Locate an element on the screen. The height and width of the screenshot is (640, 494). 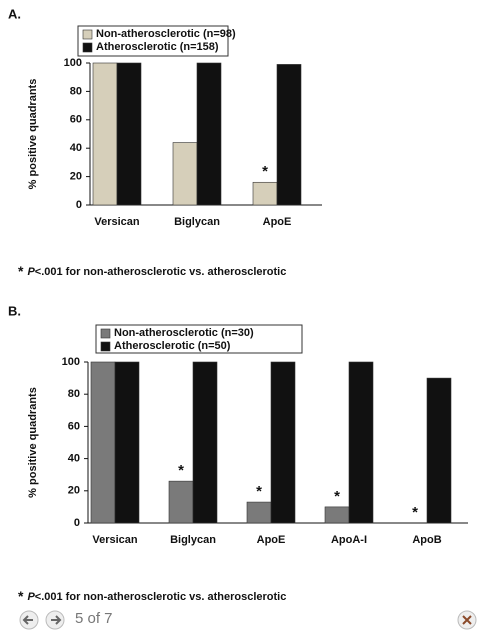
prev-arrow is located at coordinates (27, 620).